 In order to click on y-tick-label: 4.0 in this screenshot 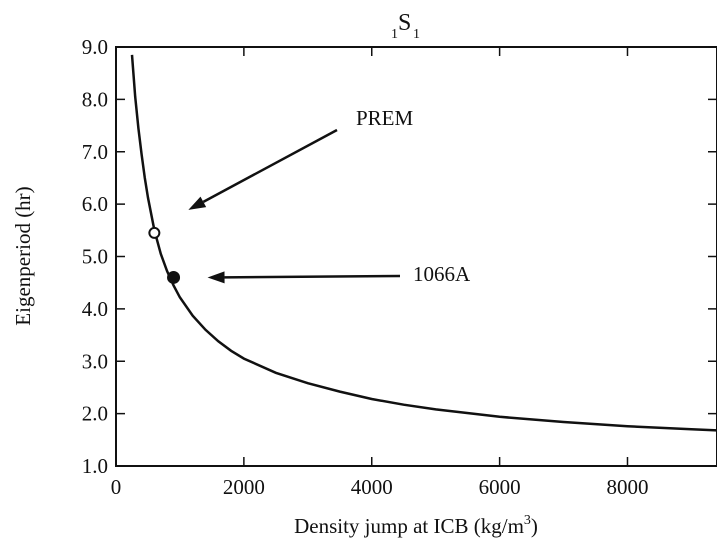, I will do `click(95, 309)`.